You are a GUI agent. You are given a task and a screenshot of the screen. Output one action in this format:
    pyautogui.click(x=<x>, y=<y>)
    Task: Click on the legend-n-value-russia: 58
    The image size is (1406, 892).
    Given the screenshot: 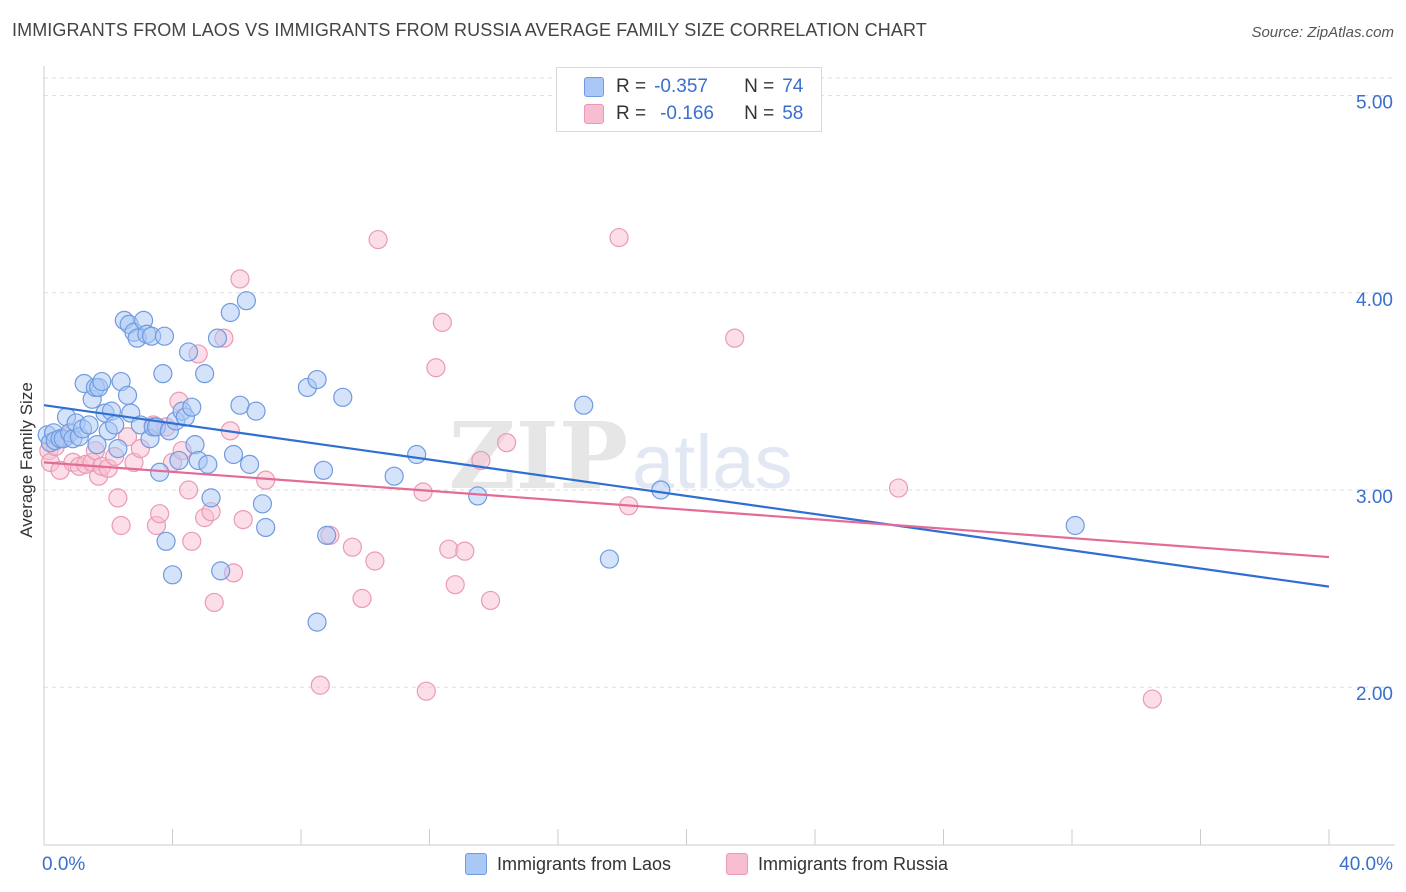 What is the action you would take?
    pyautogui.click(x=793, y=113)
    